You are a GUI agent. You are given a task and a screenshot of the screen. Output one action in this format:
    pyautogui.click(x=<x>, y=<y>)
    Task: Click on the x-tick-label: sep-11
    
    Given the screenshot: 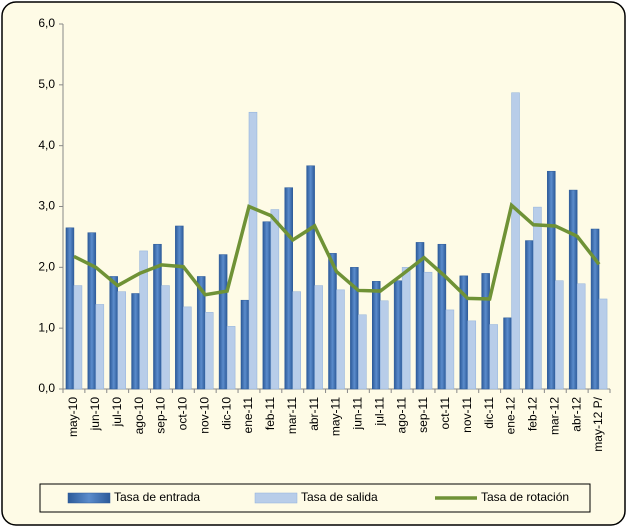 What is the action you would take?
    pyautogui.click(x=423, y=415)
    